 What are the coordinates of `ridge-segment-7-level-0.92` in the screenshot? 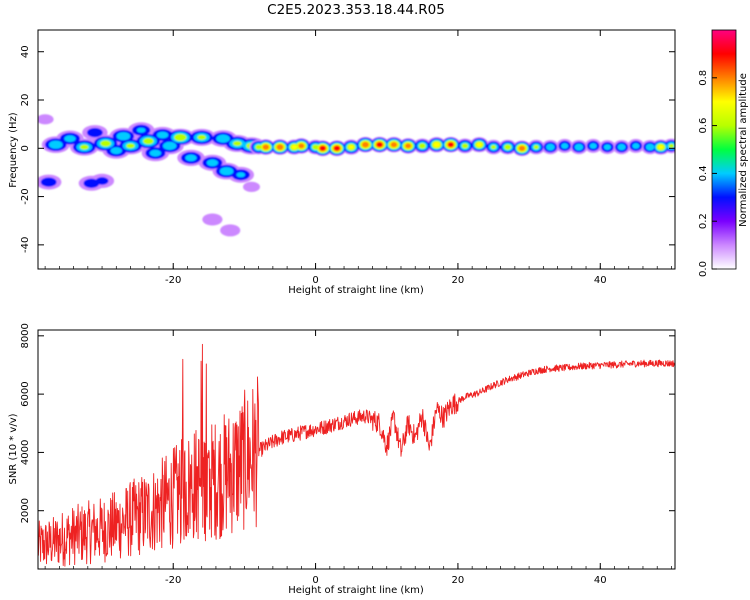 It's located at (337, 148).